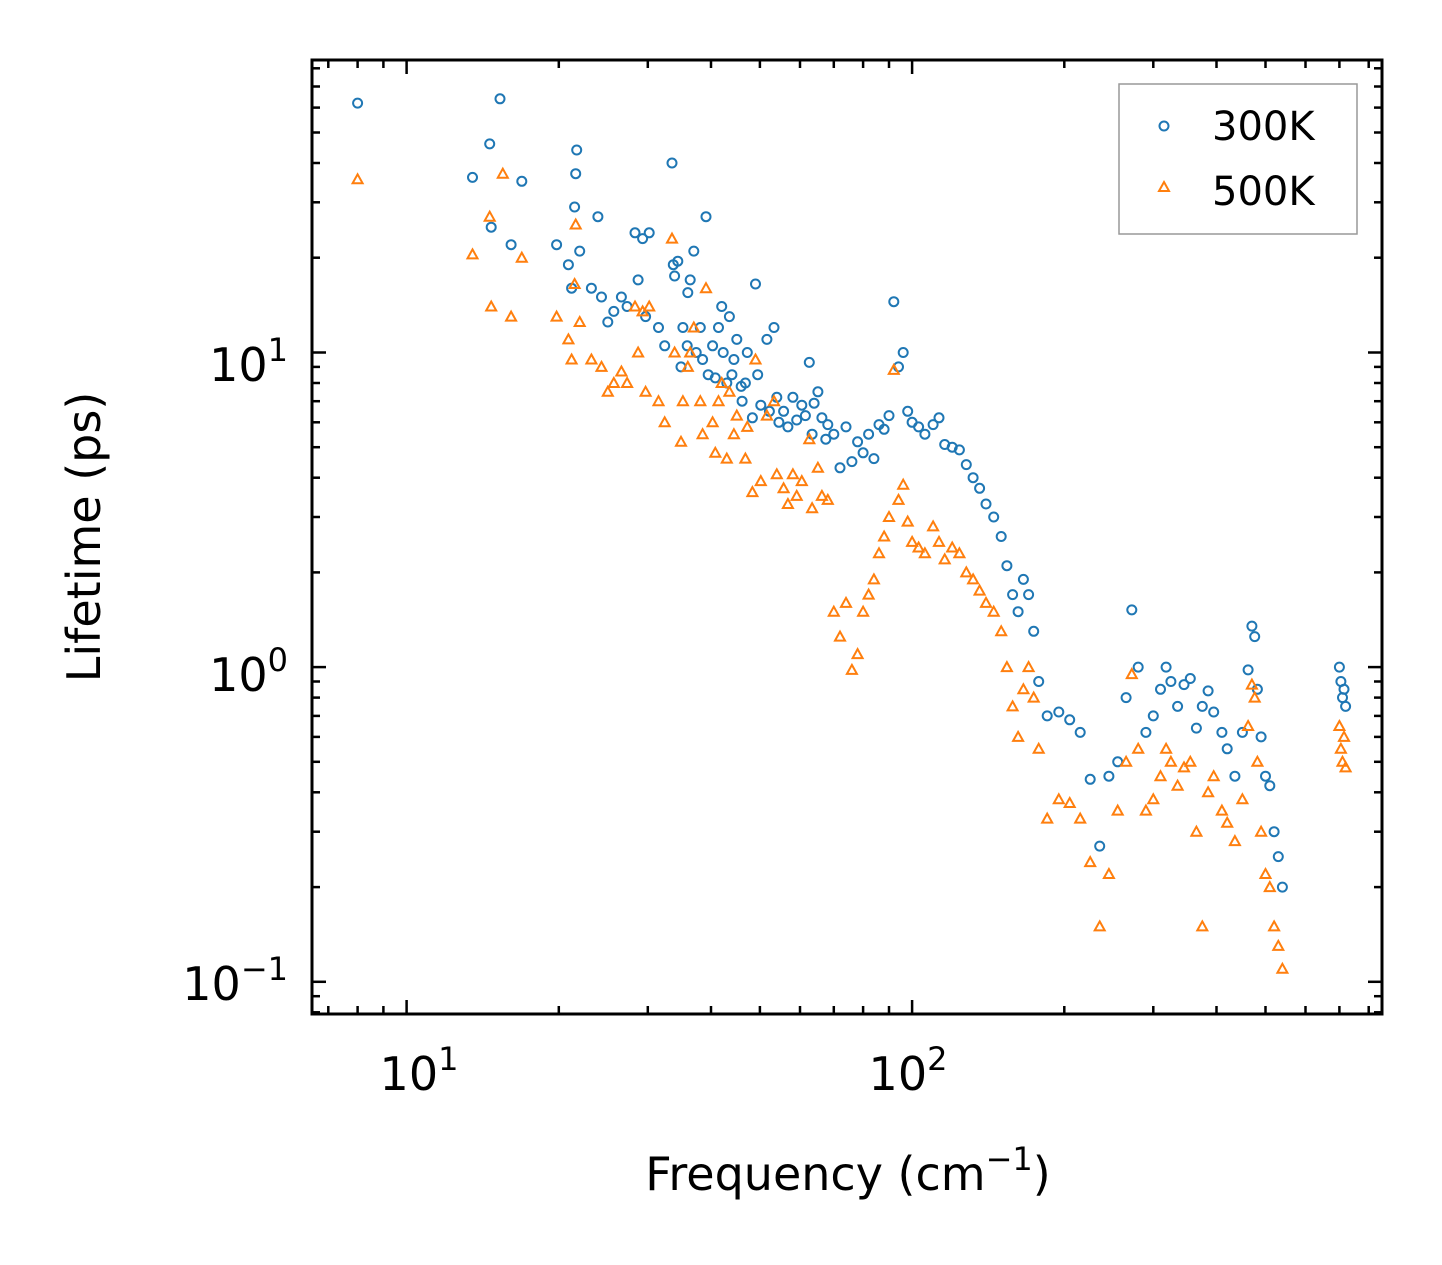 The width and height of the screenshot is (1442, 1265). Describe the element at coordinates (664, 1070) in the screenshot. I see `x-tick-labels: 101 102` at that location.